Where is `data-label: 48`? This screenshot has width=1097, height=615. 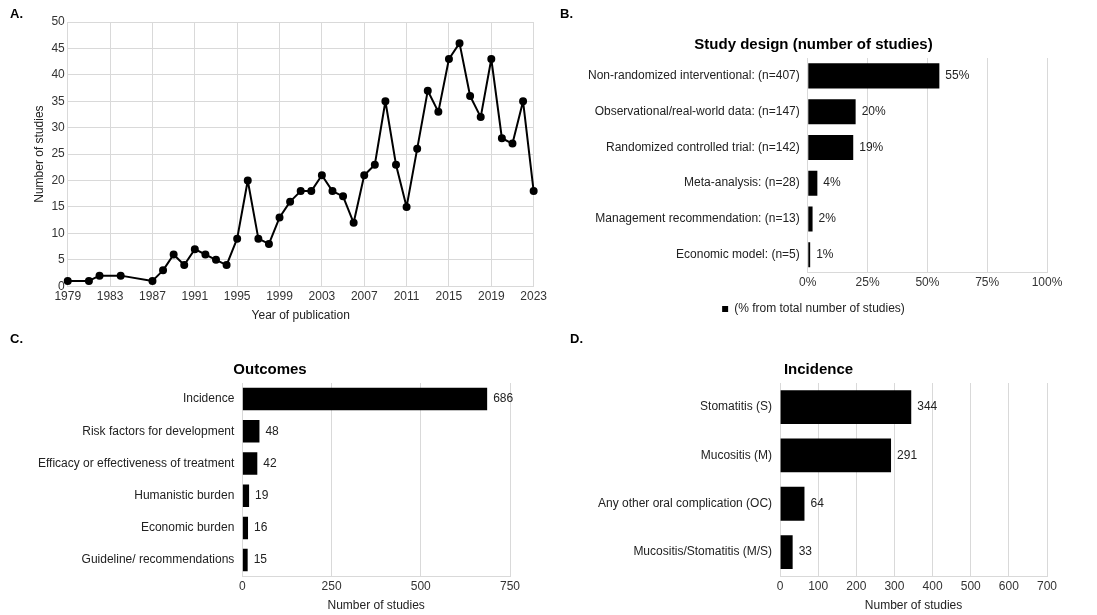
data-label: 48 is located at coordinates (272, 430).